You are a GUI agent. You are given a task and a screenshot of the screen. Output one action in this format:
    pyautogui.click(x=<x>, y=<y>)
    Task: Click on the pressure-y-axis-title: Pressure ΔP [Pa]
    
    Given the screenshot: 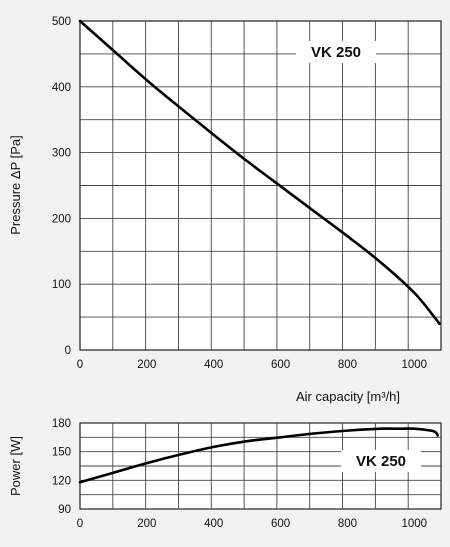 What is the action you would take?
    pyautogui.click(x=15, y=185)
    